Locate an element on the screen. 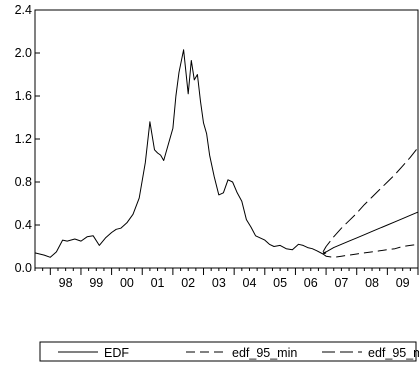  legend-label: edf_95_min is located at coordinates (264, 353).